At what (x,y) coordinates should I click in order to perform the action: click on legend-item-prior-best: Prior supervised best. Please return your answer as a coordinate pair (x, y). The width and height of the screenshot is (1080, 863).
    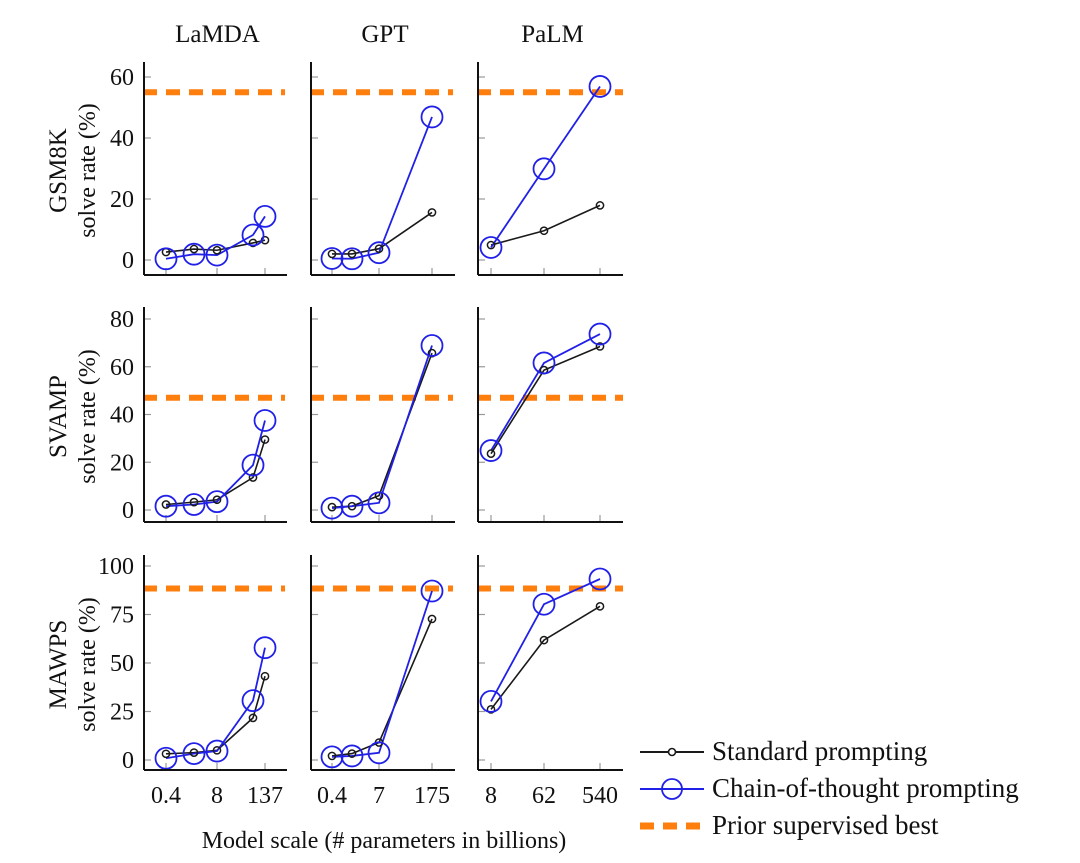
    Looking at the image, I should click on (829, 825).